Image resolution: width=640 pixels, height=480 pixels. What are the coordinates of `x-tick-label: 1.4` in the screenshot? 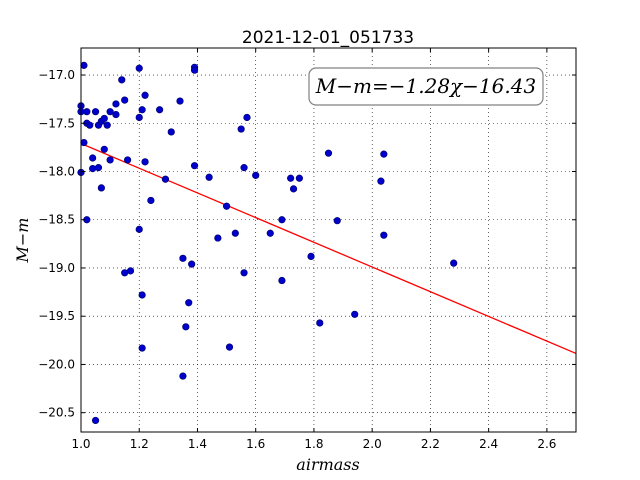 It's located at (197, 444).